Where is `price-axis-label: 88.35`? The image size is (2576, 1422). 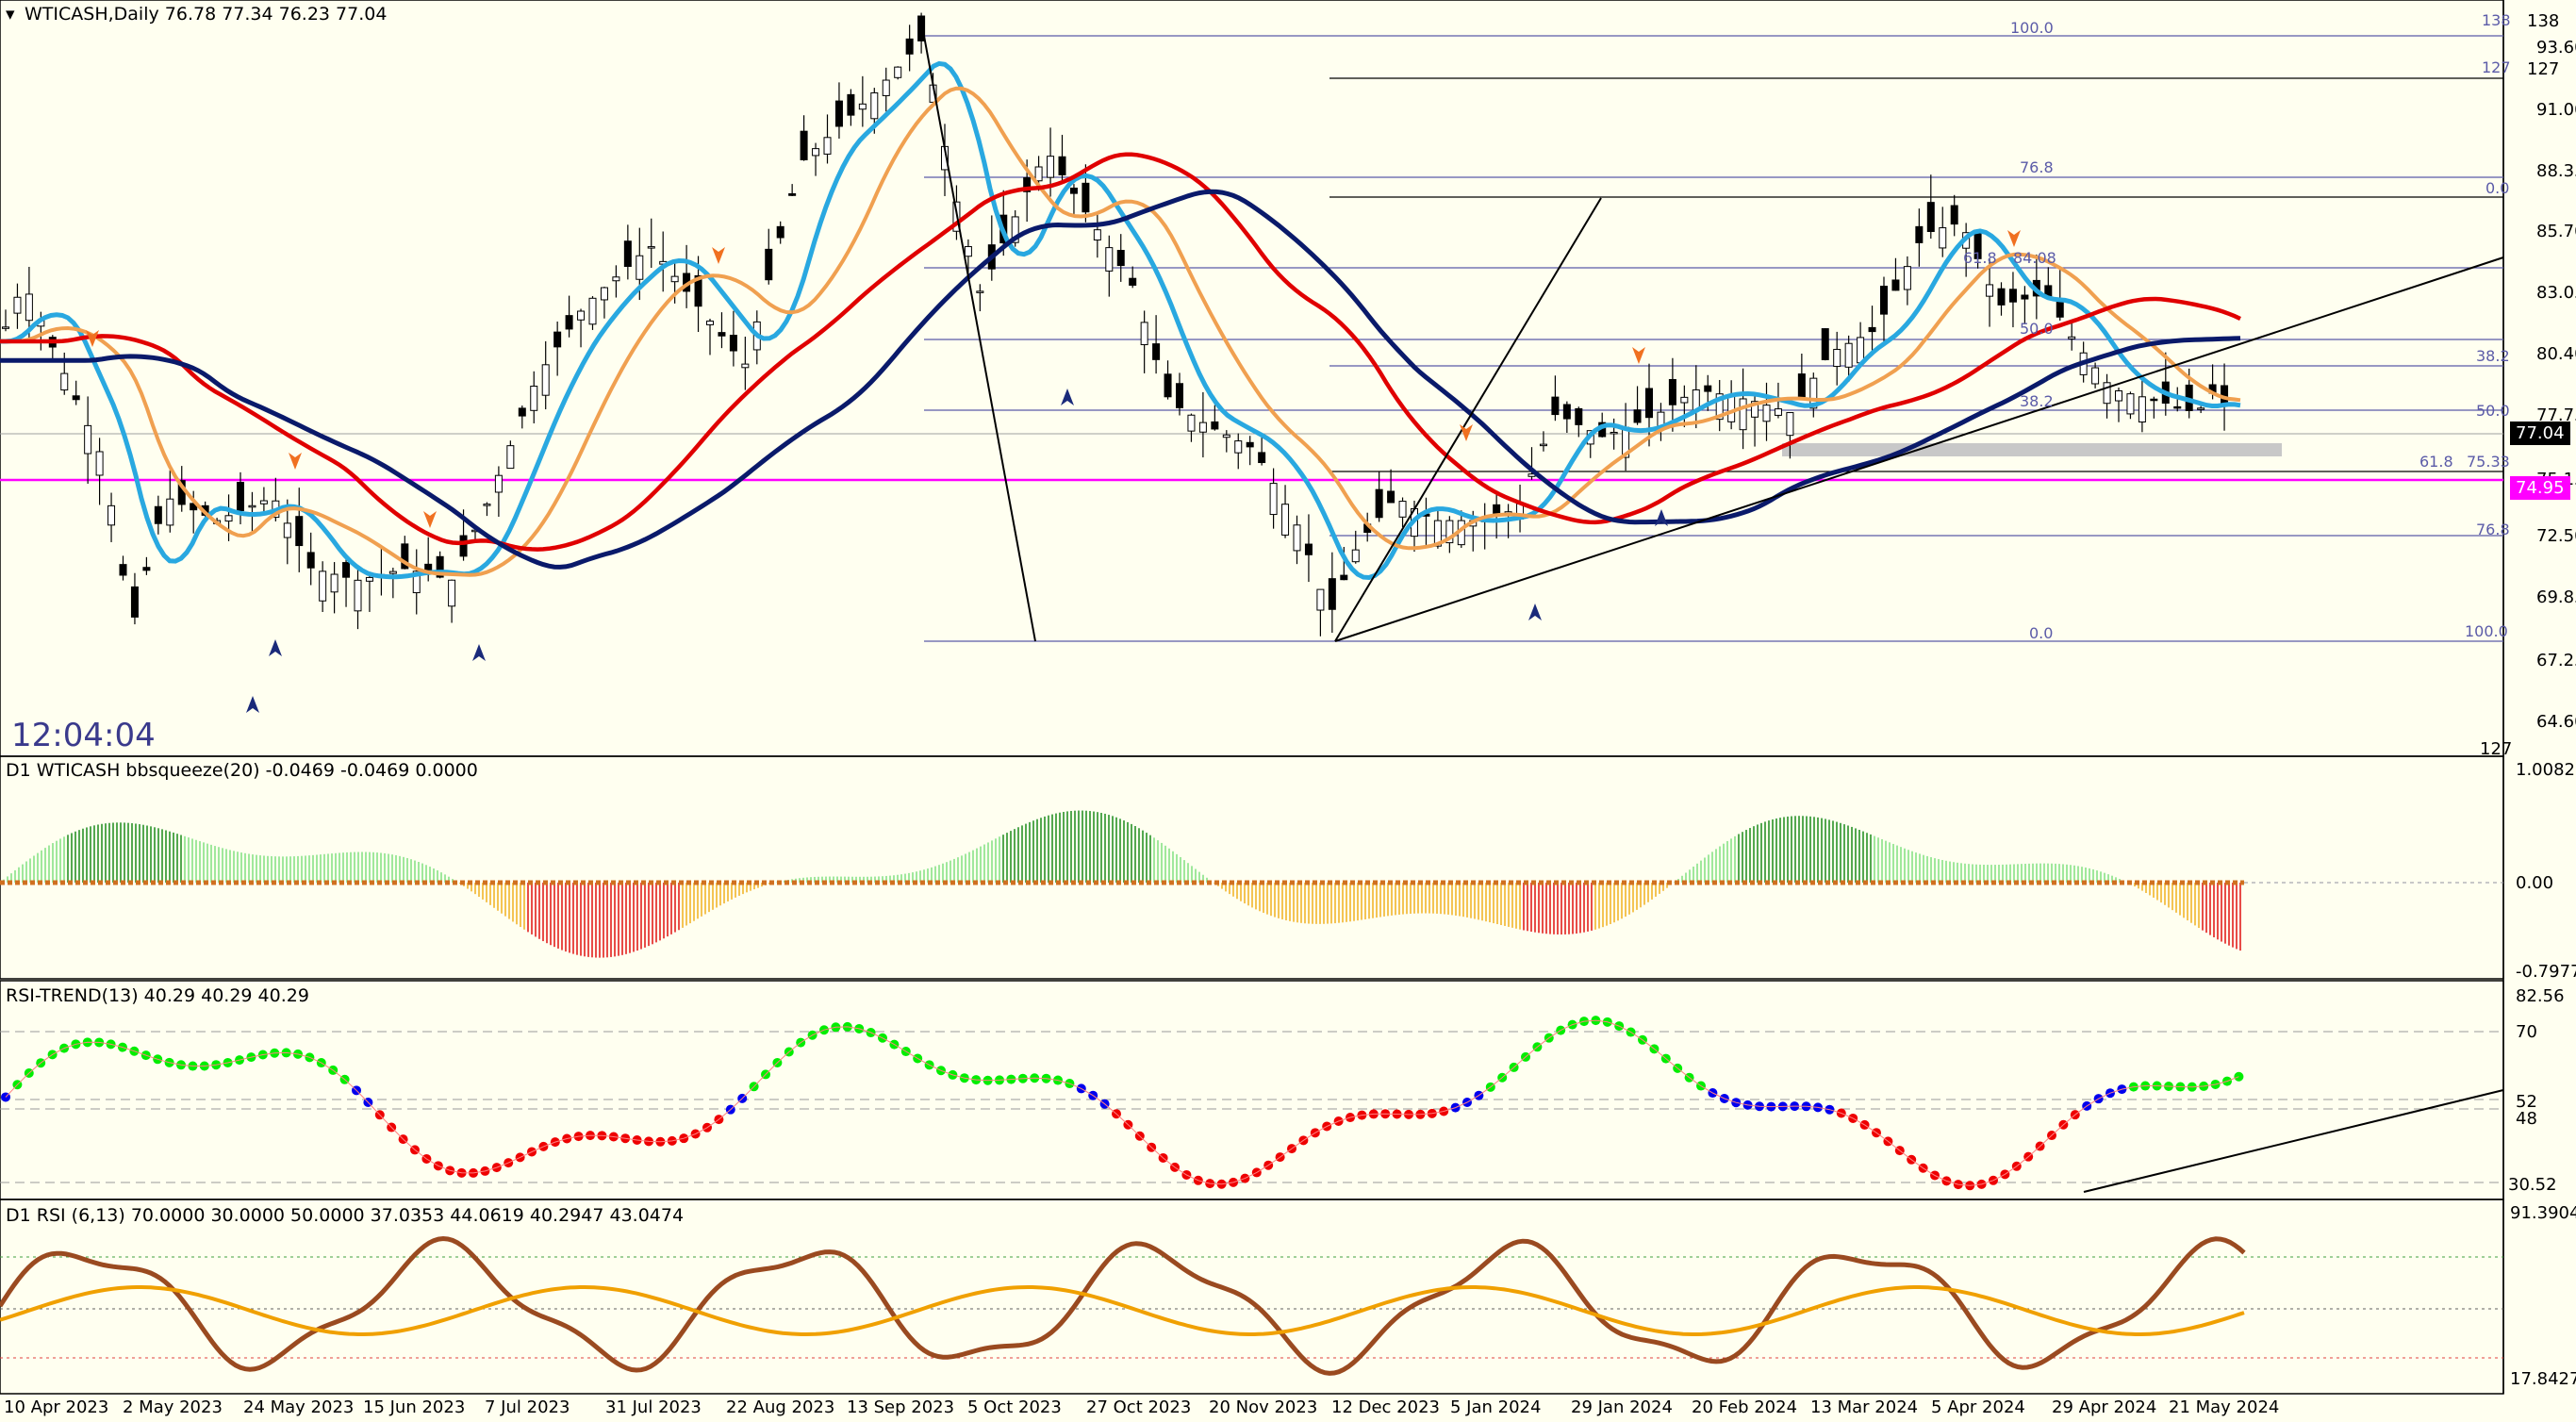 price-axis-label: 88.35 is located at coordinates (2556, 171).